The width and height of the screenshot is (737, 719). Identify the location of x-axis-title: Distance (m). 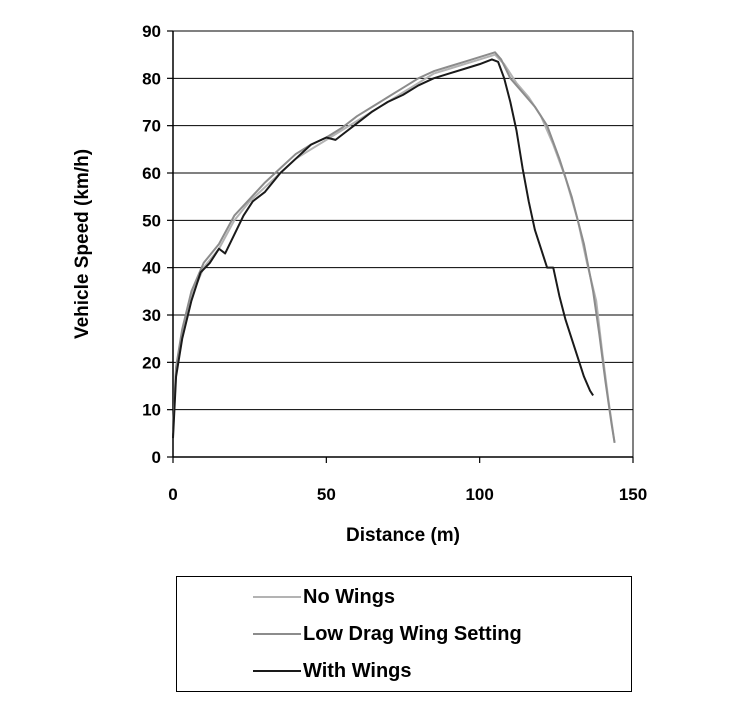
(403, 535).